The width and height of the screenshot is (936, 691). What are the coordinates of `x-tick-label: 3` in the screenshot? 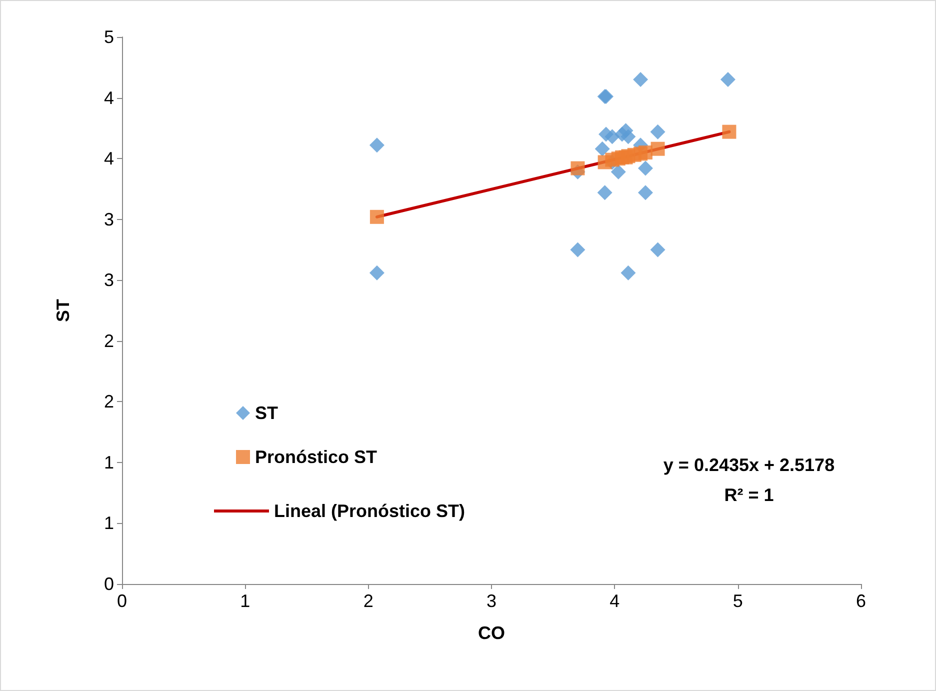 It's located at (491, 601).